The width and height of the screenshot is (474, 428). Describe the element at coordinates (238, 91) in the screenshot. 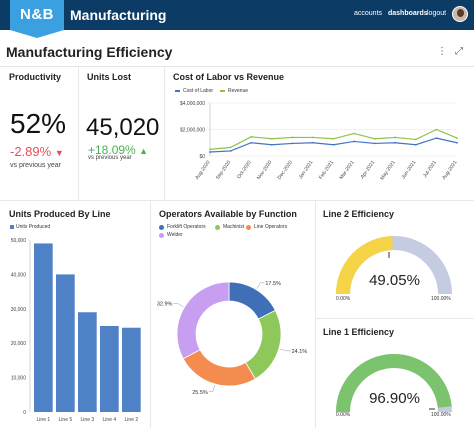

I see `legend-label: Revenue` at that location.